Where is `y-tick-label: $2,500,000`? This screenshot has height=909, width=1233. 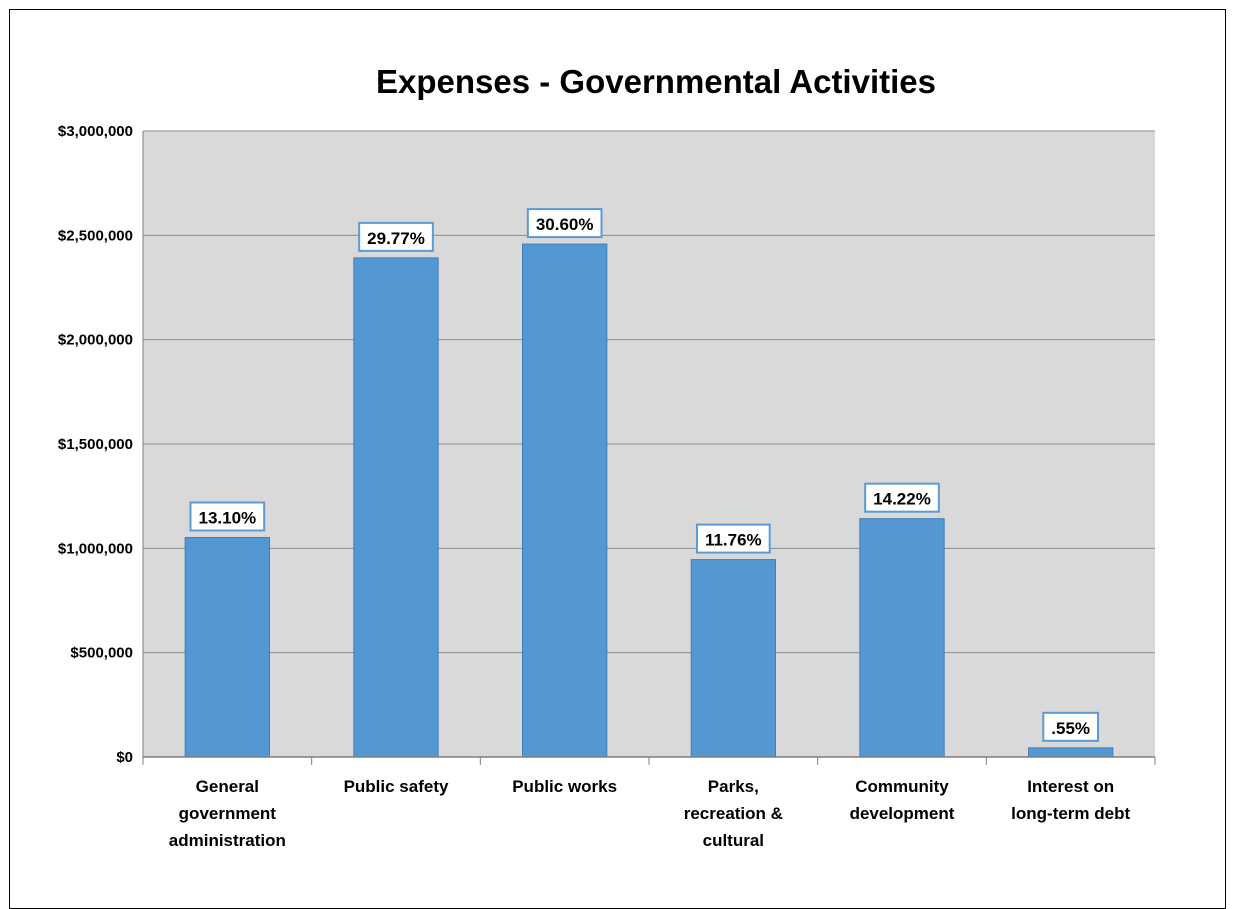
y-tick-label: $2,500,000 is located at coordinates (95, 235).